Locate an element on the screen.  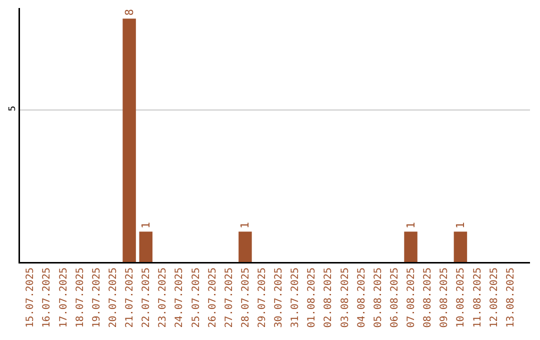
x-tick-label: 20.07.2025 is located at coordinates (113, 298).